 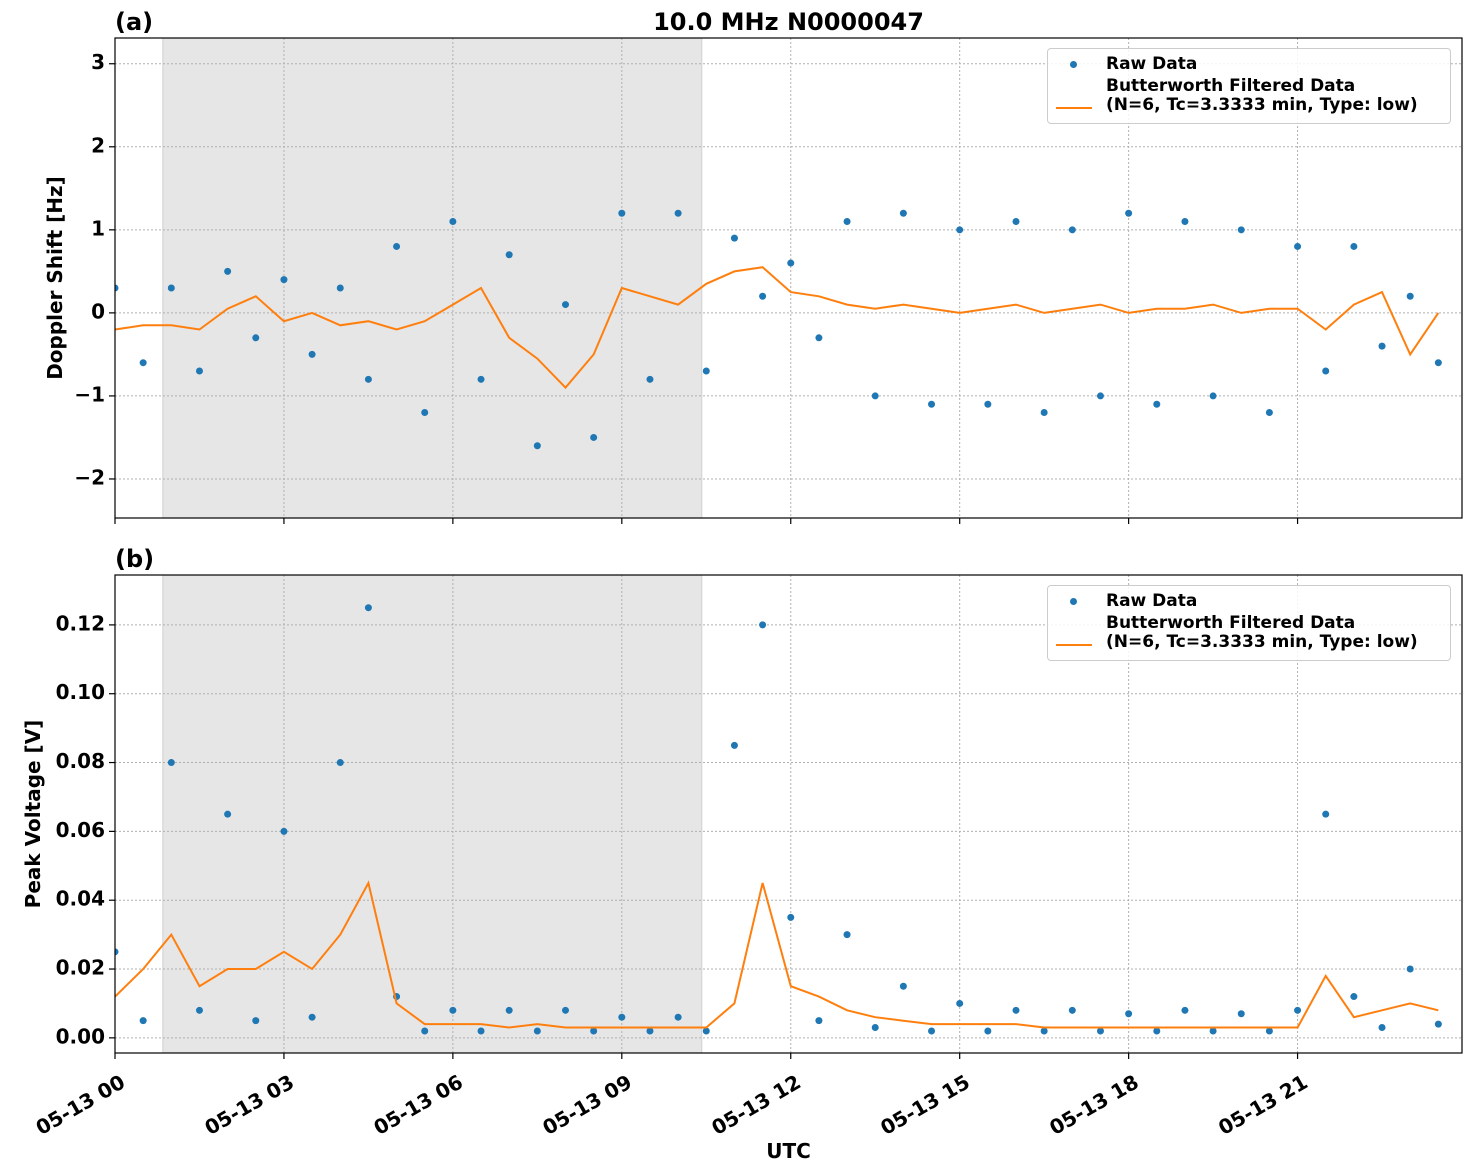 What do you see at coordinates (98, 145) in the screenshot?
I see `y-tick-label: 2` at bounding box center [98, 145].